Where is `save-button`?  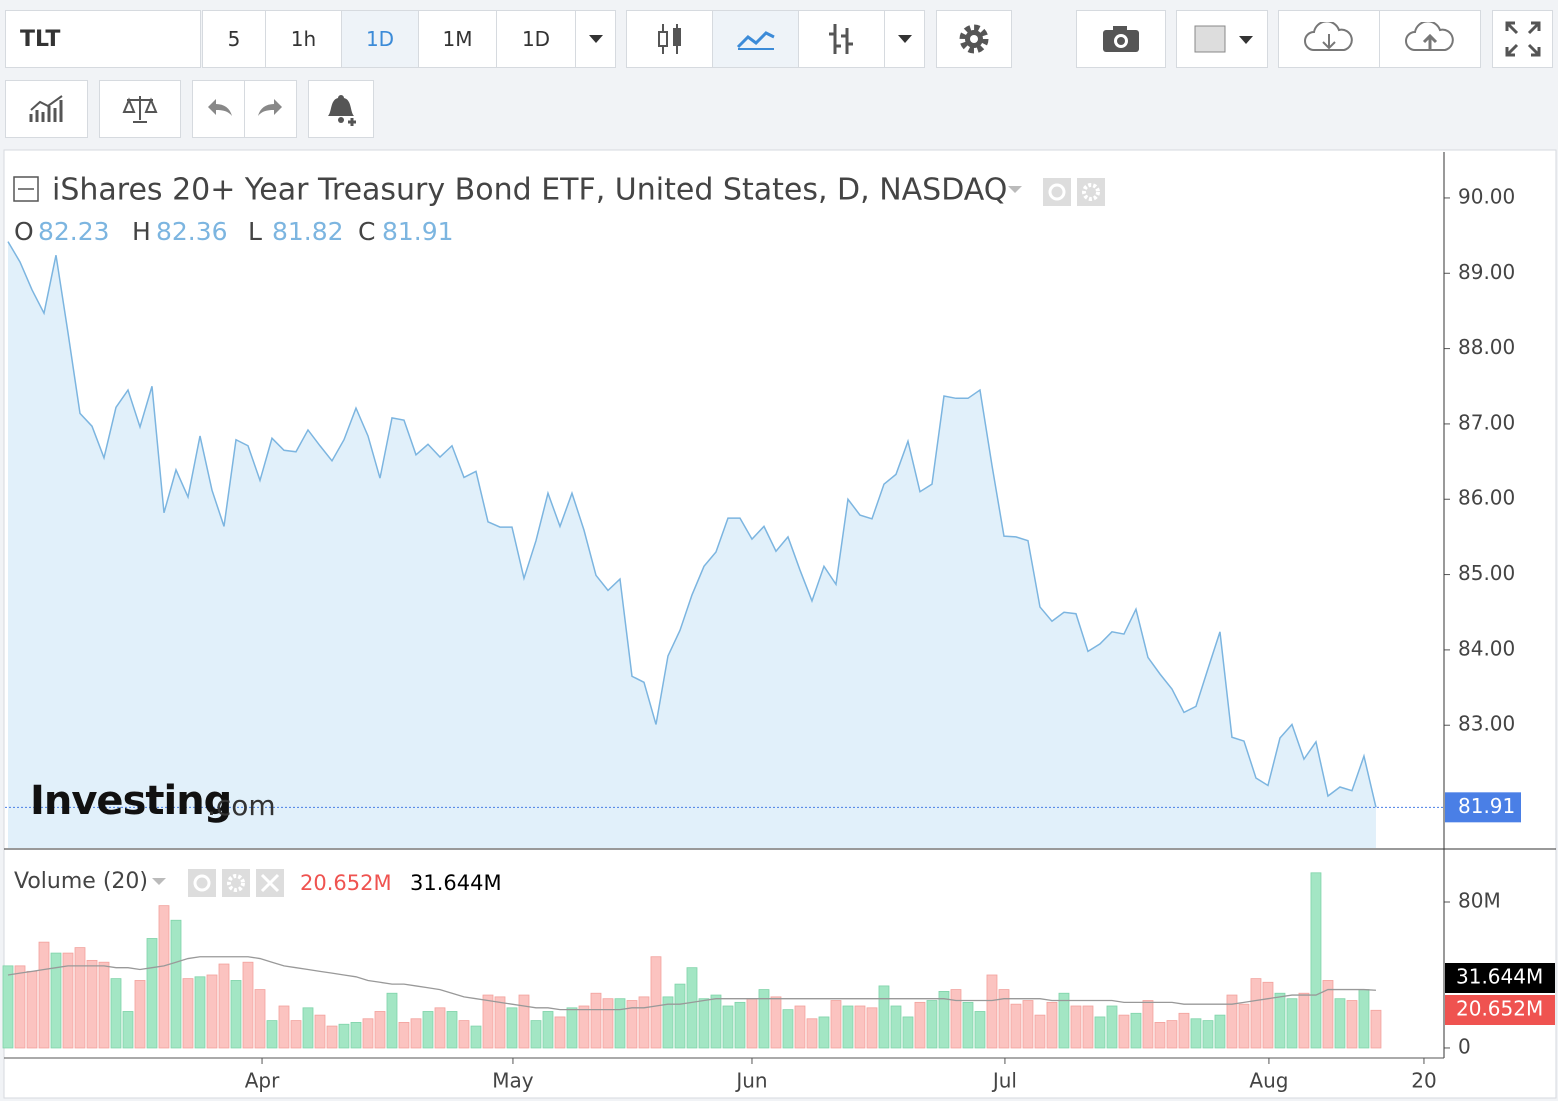 save-button is located at coordinates (1430, 39).